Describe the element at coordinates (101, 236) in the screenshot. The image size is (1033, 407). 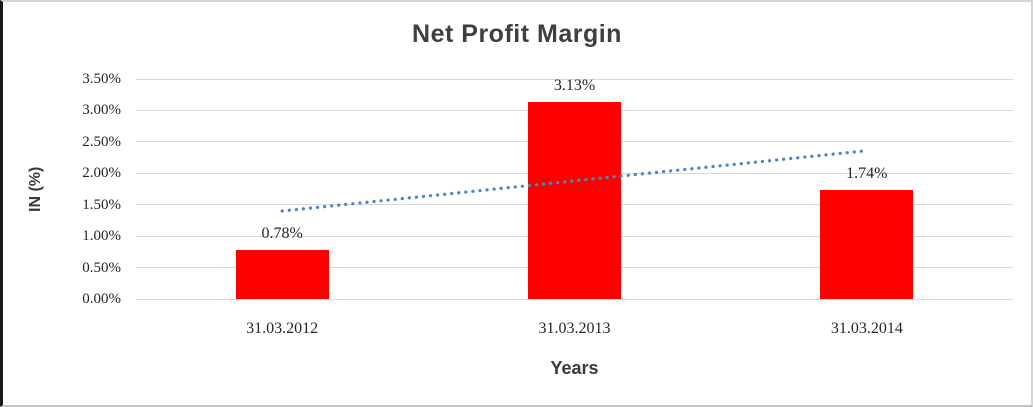
I see `y-tick-label: 1.00%` at that location.